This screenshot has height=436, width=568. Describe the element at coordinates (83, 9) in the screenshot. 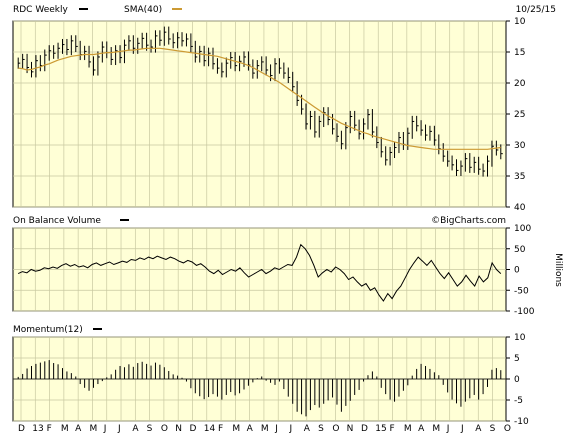

I see `ticker-legend-swatch` at that location.